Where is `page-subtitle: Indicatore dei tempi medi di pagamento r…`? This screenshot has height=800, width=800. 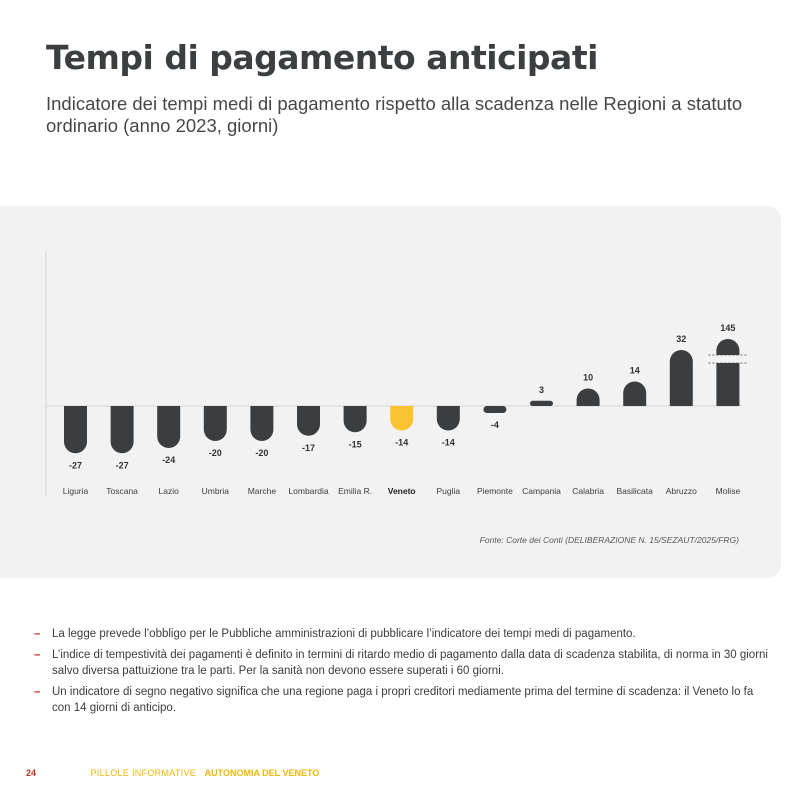
page-subtitle: Indicatore dei tempi medi di pagamento r… is located at coordinates (394, 114).